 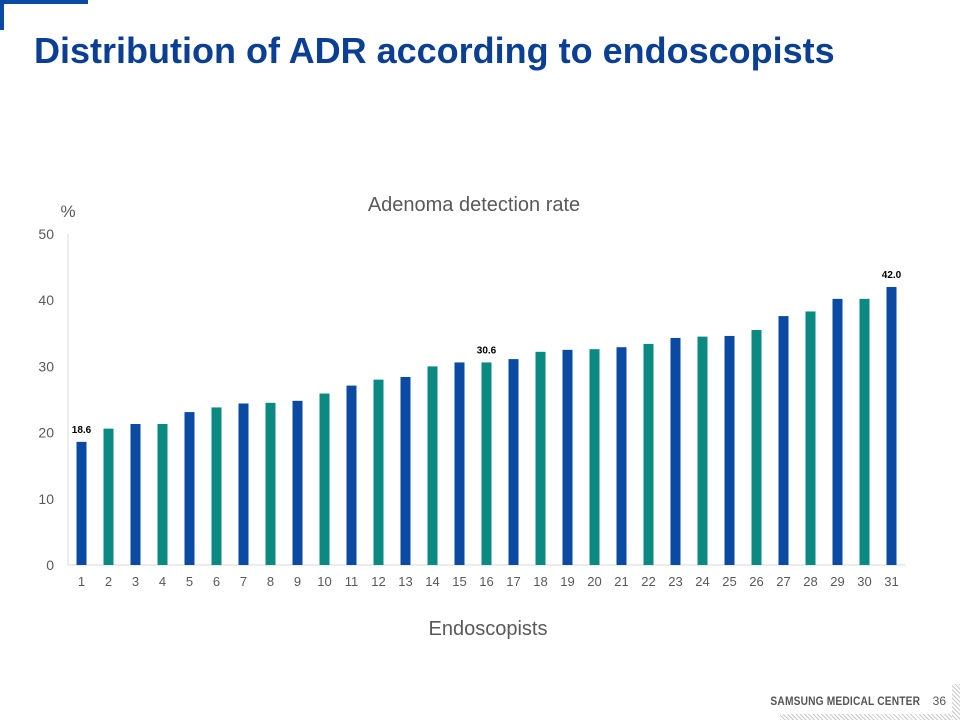 What do you see at coordinates (46, 366) in the screenshot?
I see `y-tick-label: 30` at bounding box center [46, 366].